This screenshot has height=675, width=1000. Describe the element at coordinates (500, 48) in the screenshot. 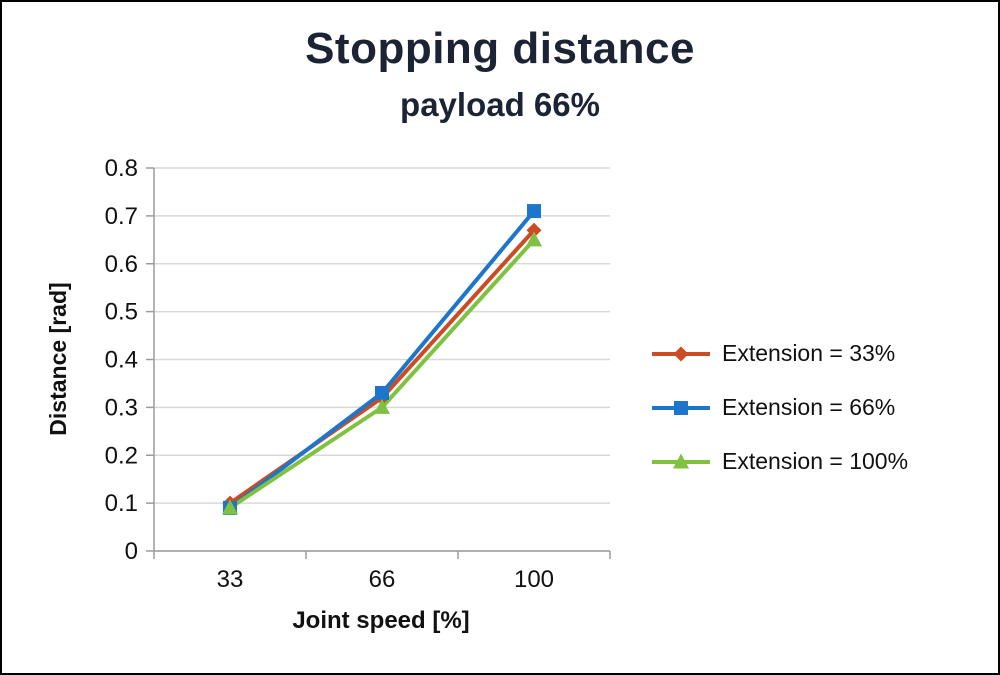

I see `chart-title: Stopping distance` at that location.